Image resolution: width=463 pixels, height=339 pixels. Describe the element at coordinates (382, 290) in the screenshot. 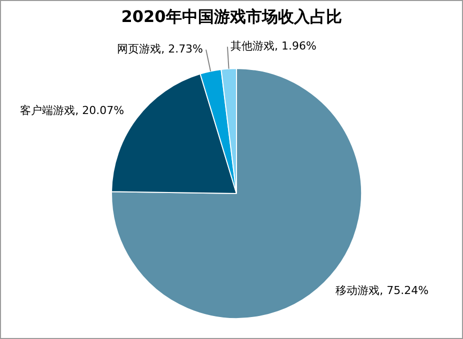

I see `slice-label: 移动游戏, 75.24%` at that location.